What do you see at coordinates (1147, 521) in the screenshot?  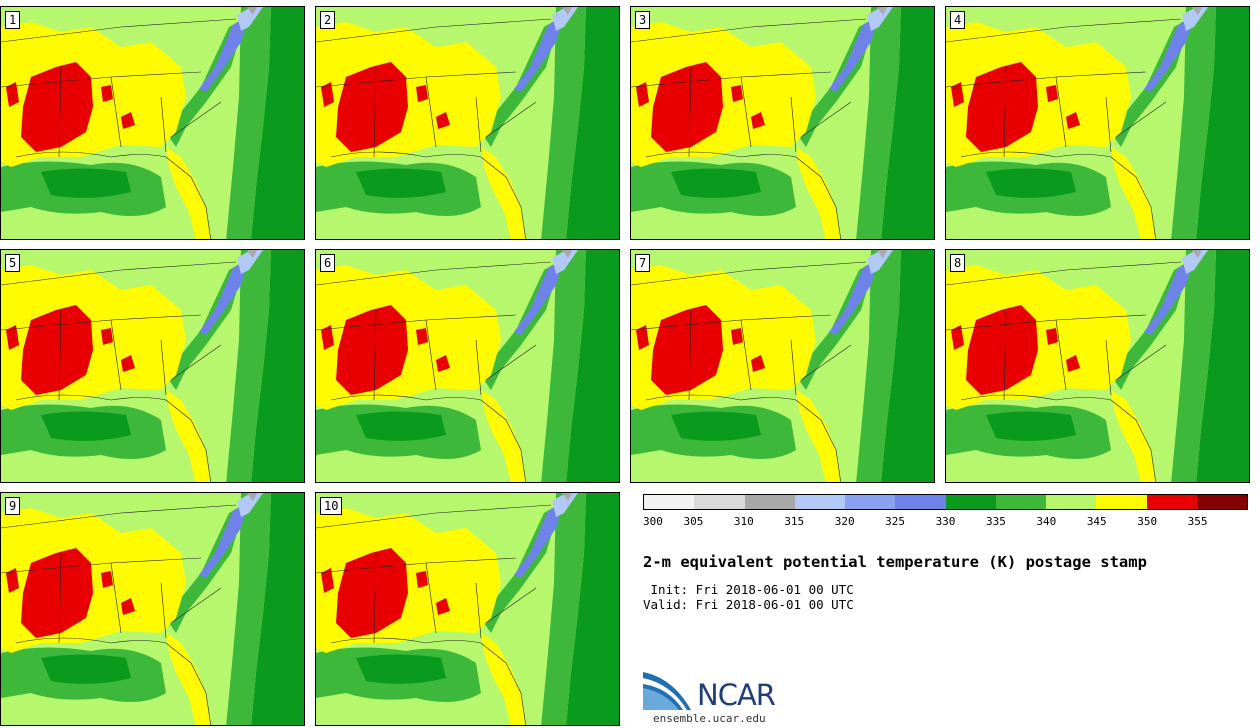 I see `colorbar-tick-label: 350` at bounding box center [1147, 521].